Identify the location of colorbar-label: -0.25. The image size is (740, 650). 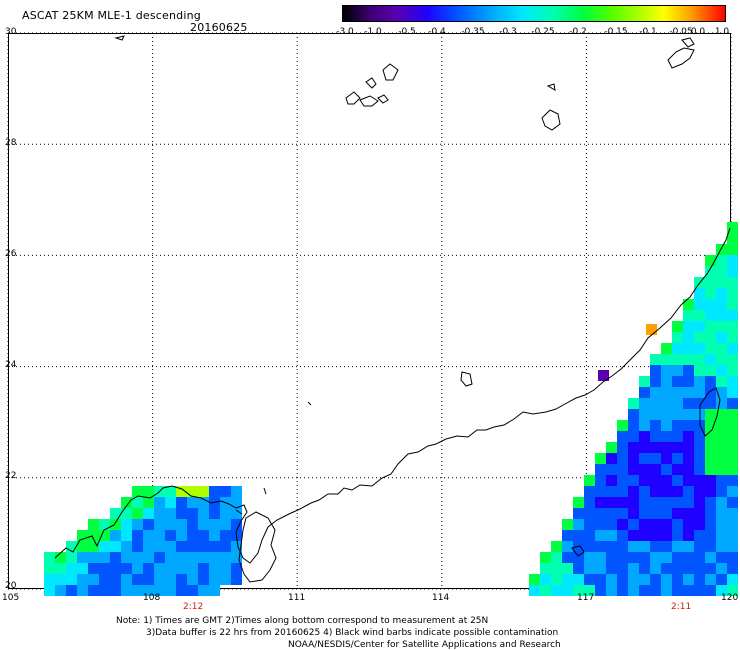
(543, 32).